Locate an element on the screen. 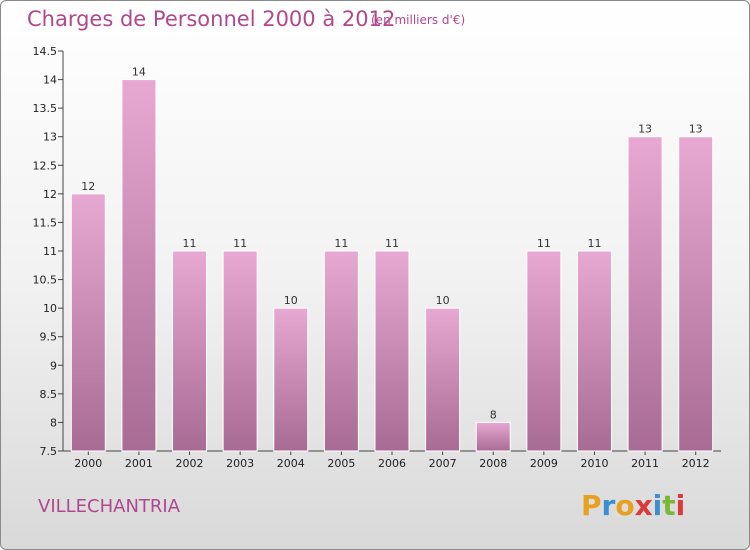 This screenshot has width=750, height=550. x-tick-label: 2010 is located at coordinates (594, 463).